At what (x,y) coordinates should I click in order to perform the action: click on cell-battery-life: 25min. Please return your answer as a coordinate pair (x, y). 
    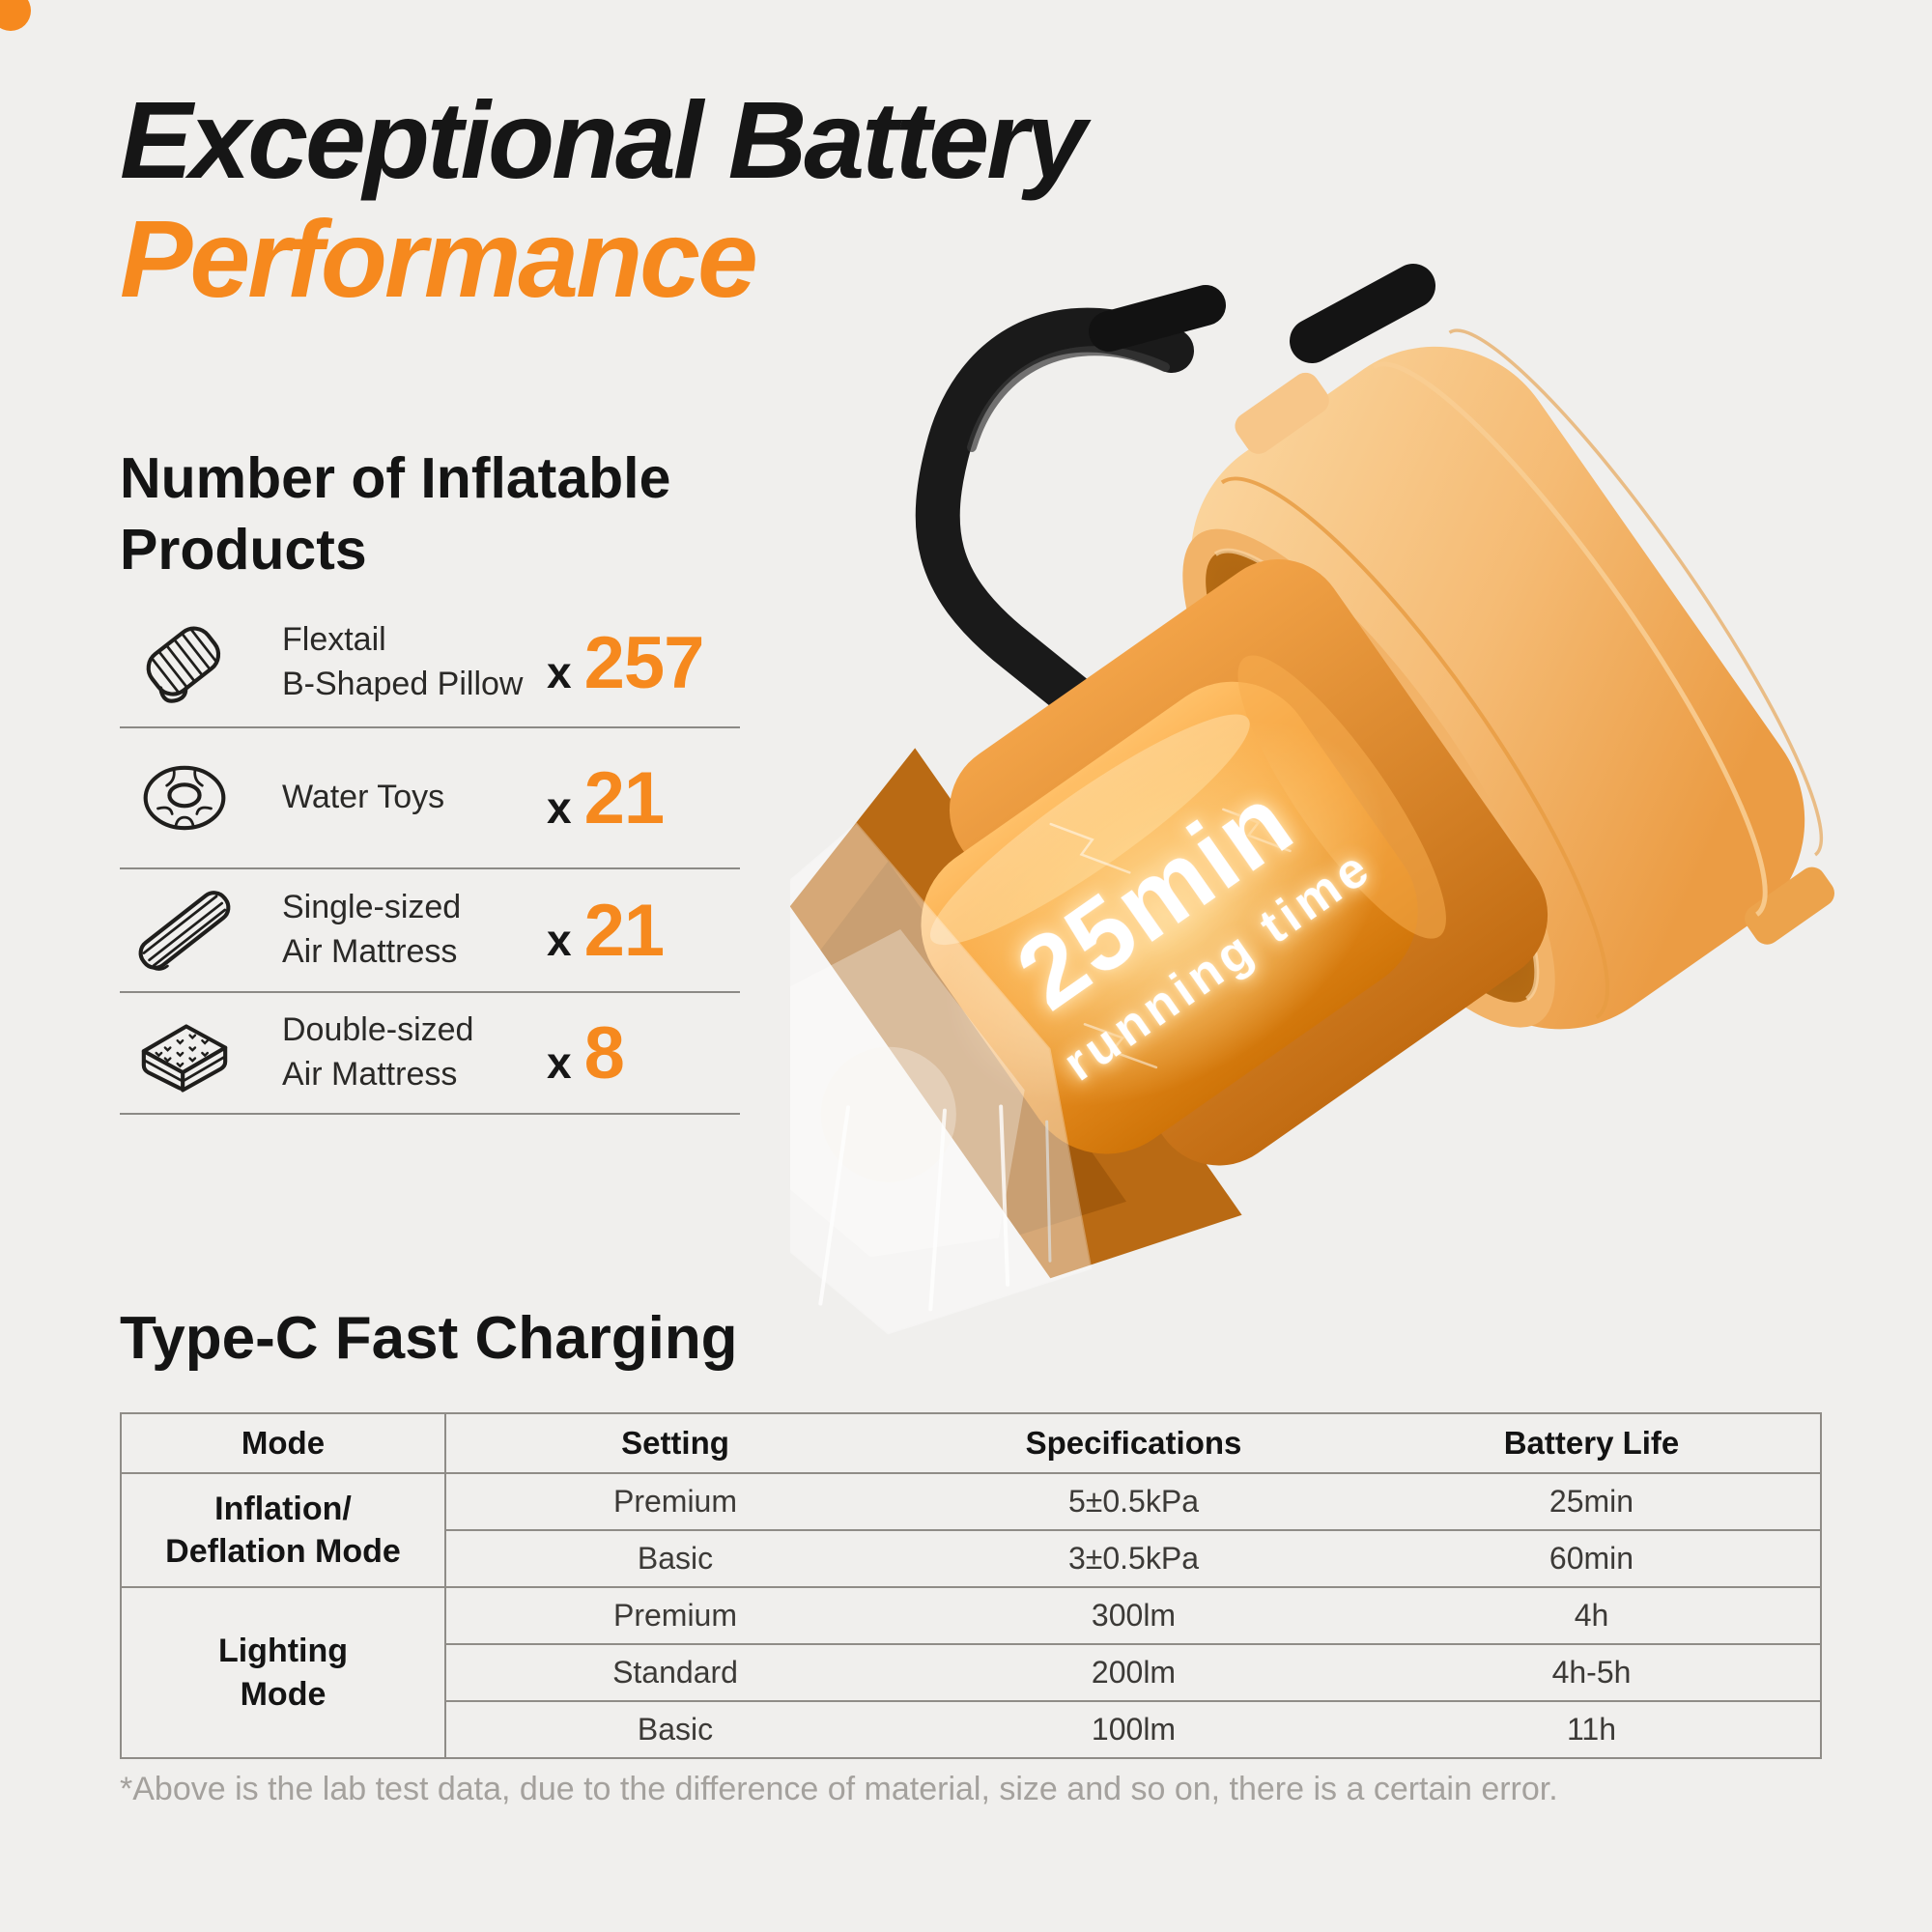
    Looking at the image, I should click on (1592, 1501).